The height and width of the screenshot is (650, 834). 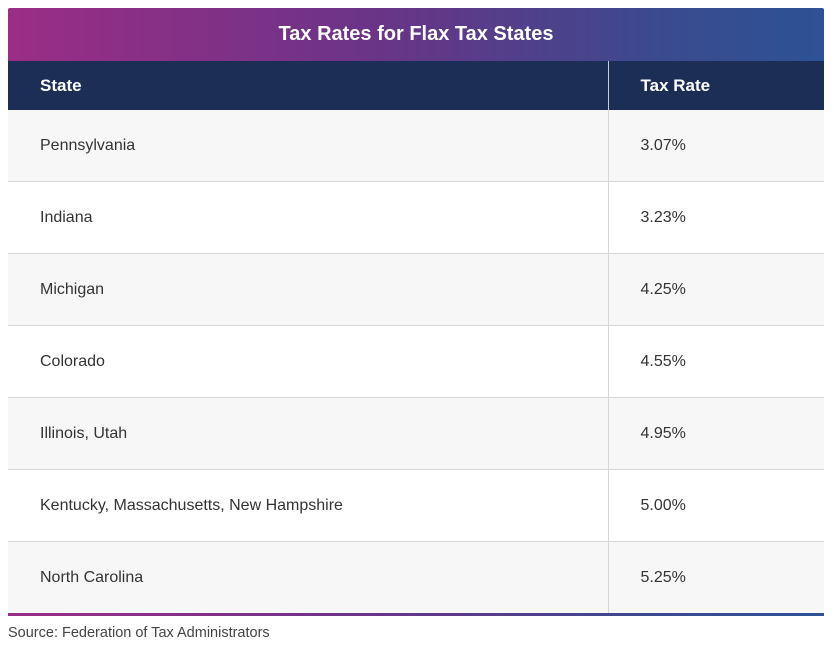 I want to click on cell-state: North Carolina, so click(x=308, y=577).